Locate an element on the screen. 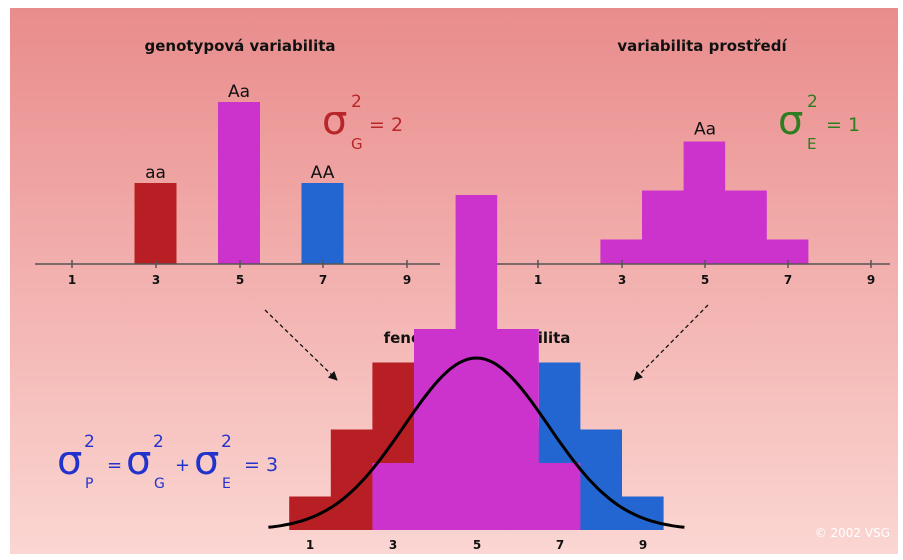 The height and width of the screenshot is (560, 903). phenotype-distribution-Aa is located at coordinates (476, 362).